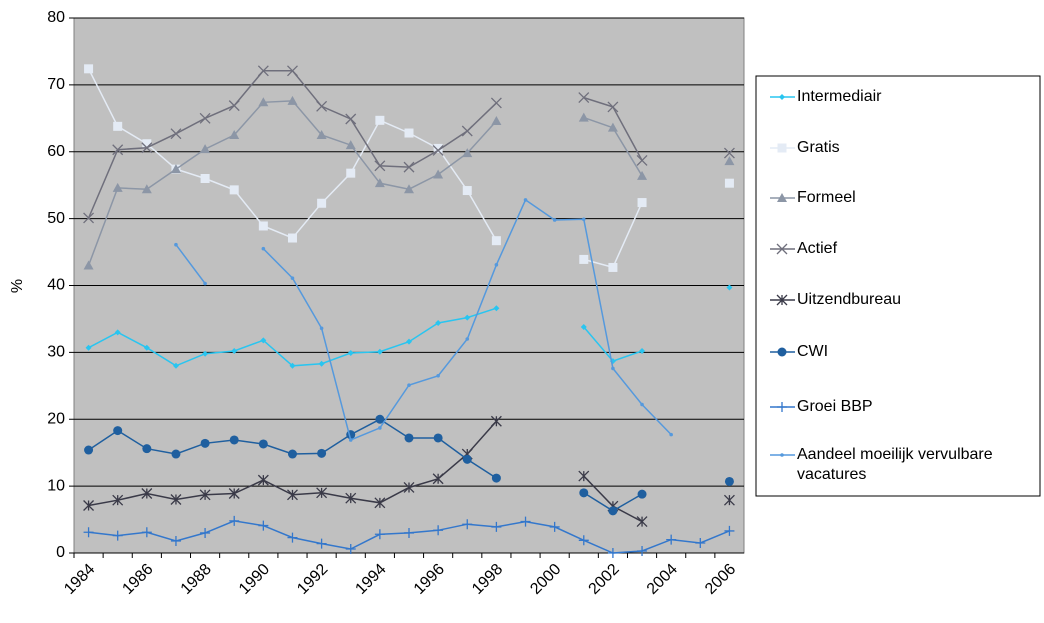 The height and width of the screenshot is (623, 1044). What do you see at coordinates (56, 151) in the screenshot?
I see `y-tick-label: 60` at bounding box center [56, 151].